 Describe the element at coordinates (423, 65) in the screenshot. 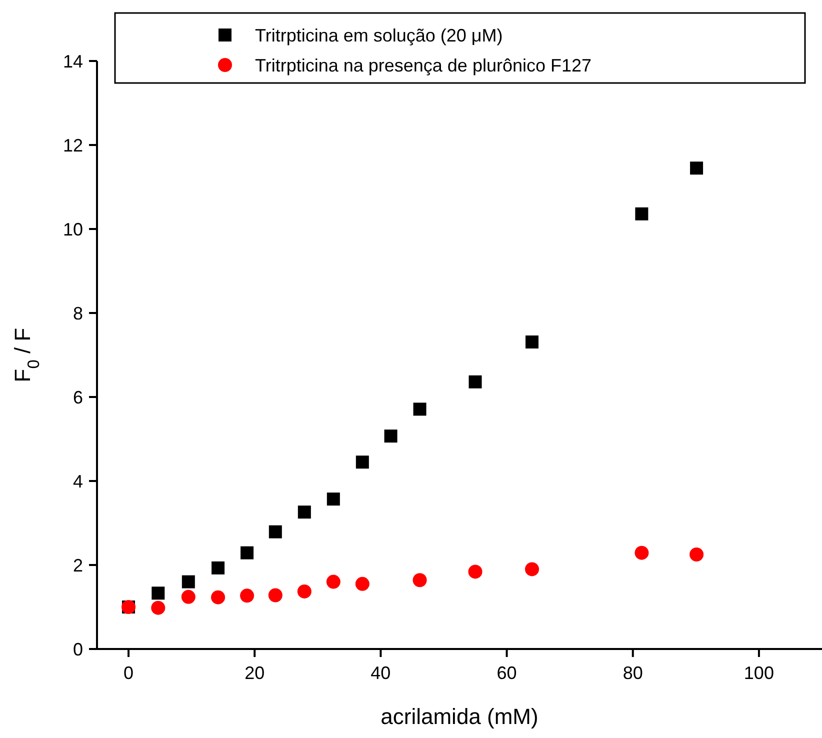

I see `legend-label: Tritrpticina na presença de plurônico F127` at that location.